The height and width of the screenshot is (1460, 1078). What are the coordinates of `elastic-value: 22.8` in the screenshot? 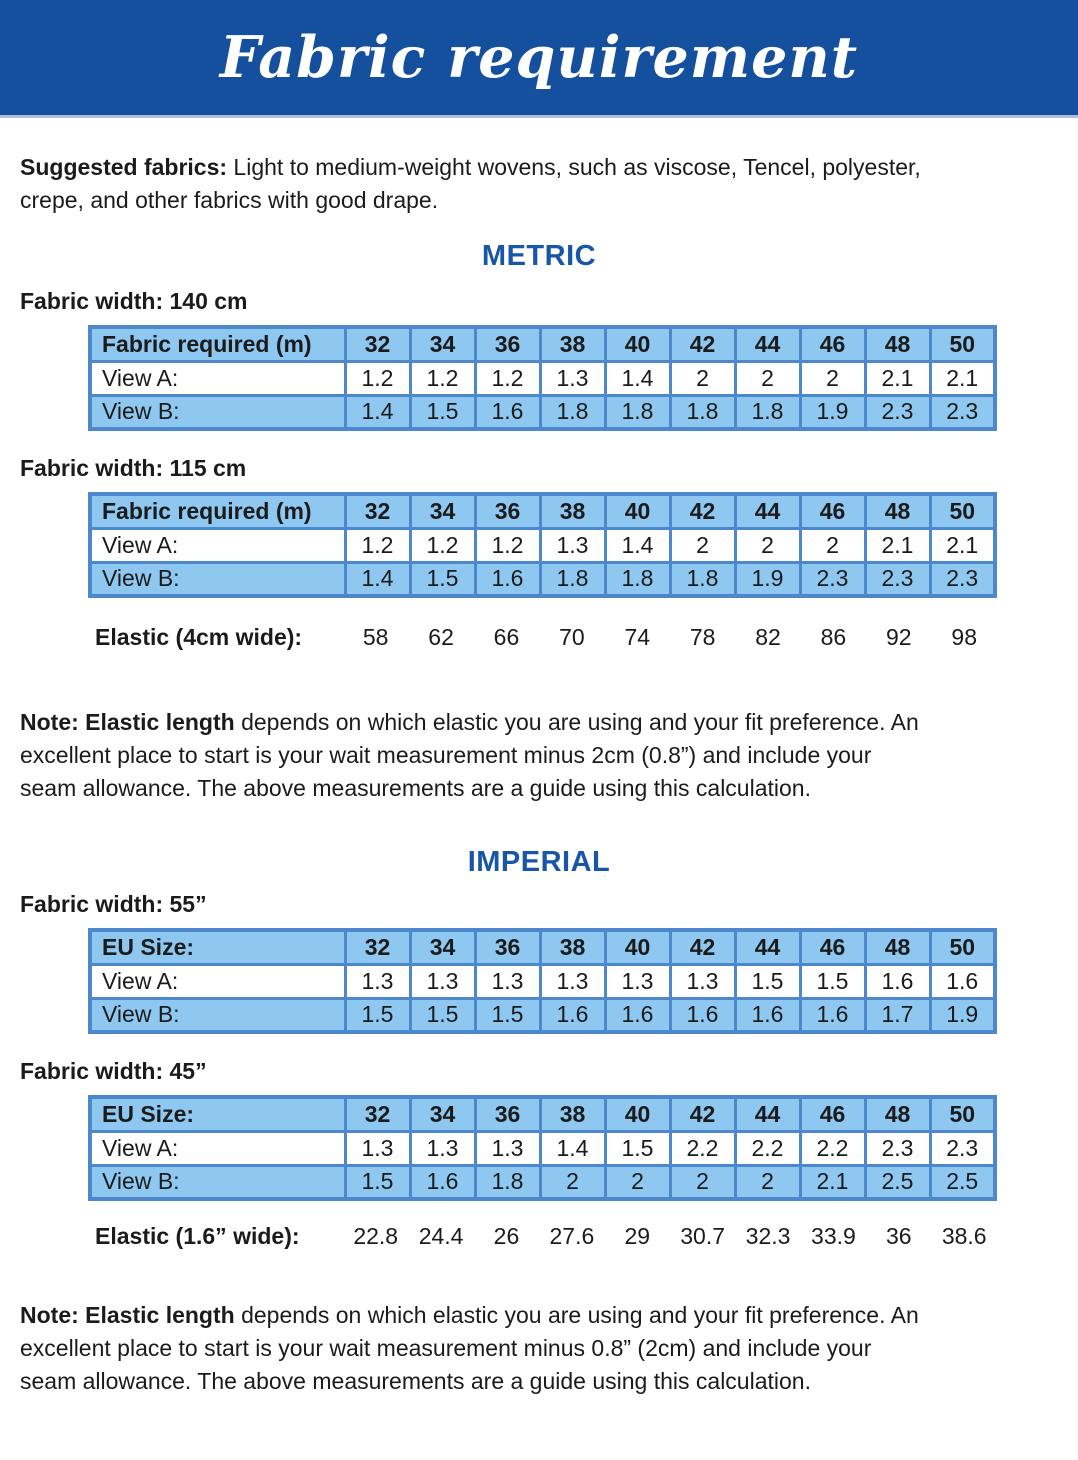 It's located at (376, 1236).